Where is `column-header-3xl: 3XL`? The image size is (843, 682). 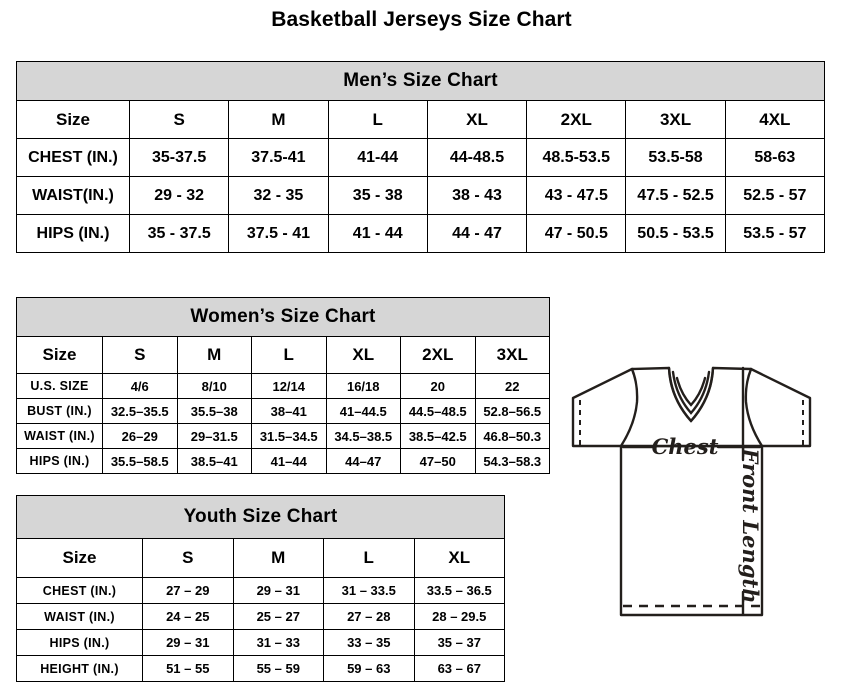 column-header-3xl: 3XL is located at coordinates (512, 355).